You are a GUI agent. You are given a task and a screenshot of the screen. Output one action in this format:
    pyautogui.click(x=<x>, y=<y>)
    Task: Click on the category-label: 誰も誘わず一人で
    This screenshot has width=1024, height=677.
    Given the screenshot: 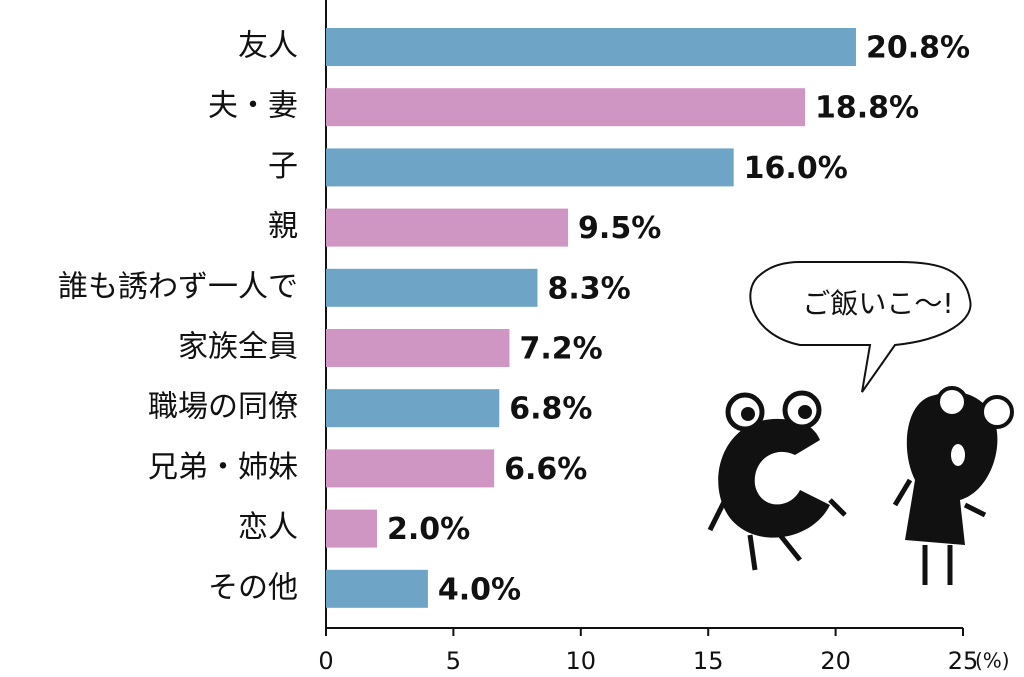 What is the action you would take?
    pyautogui.click(x=178, y=286)
    